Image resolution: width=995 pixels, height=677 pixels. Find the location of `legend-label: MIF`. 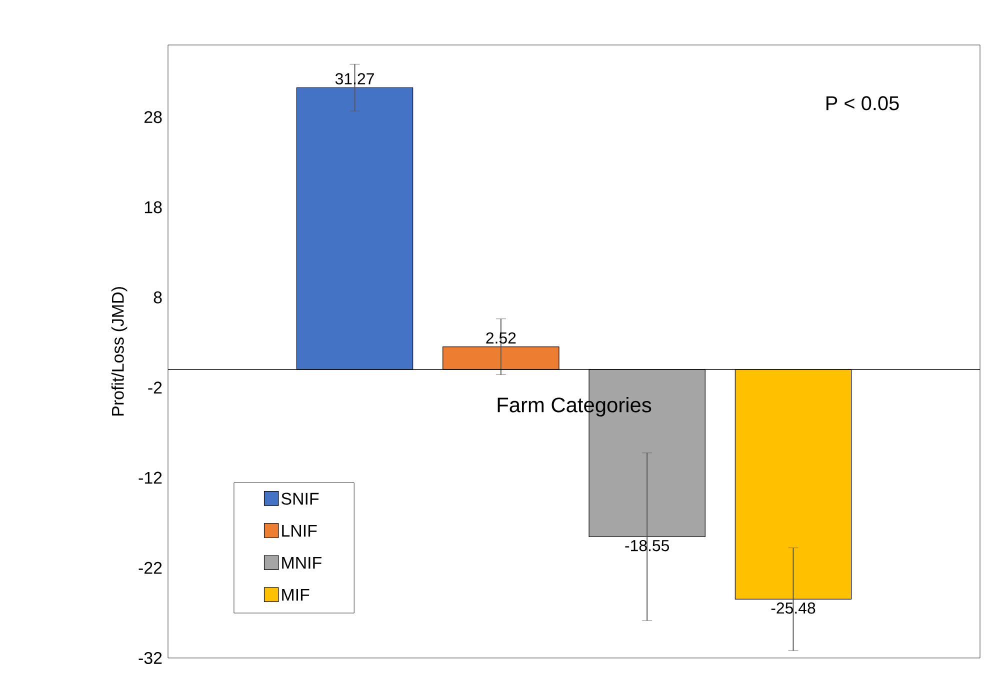

legend-label: MIF is located at coordinates (296, 595).